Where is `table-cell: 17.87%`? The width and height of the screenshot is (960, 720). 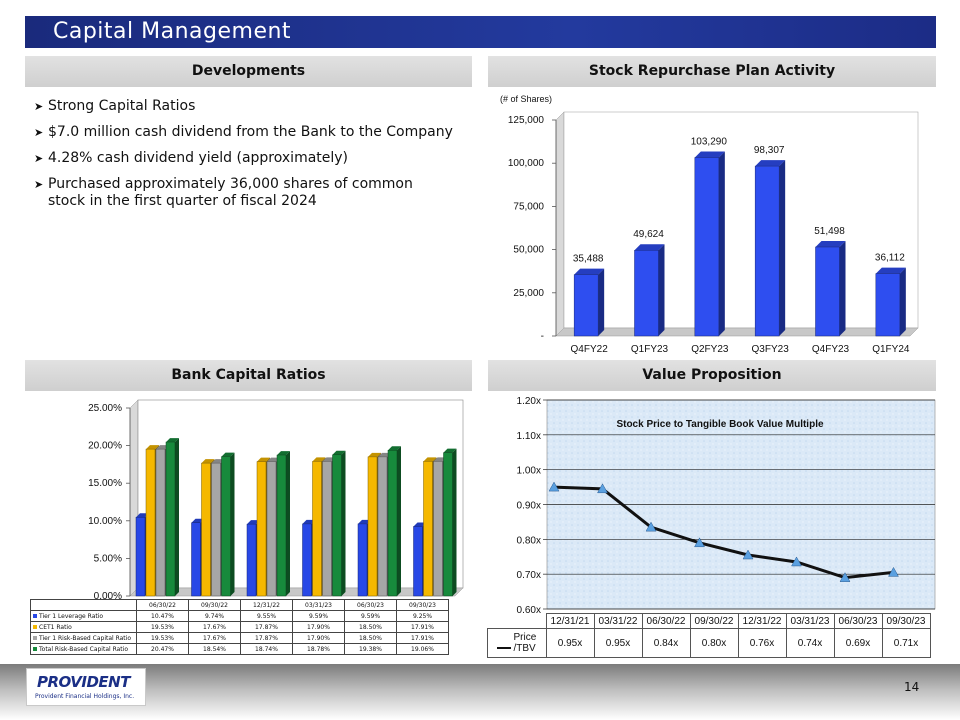 table-cell: 17.87% is located at coordinates (266, 627).